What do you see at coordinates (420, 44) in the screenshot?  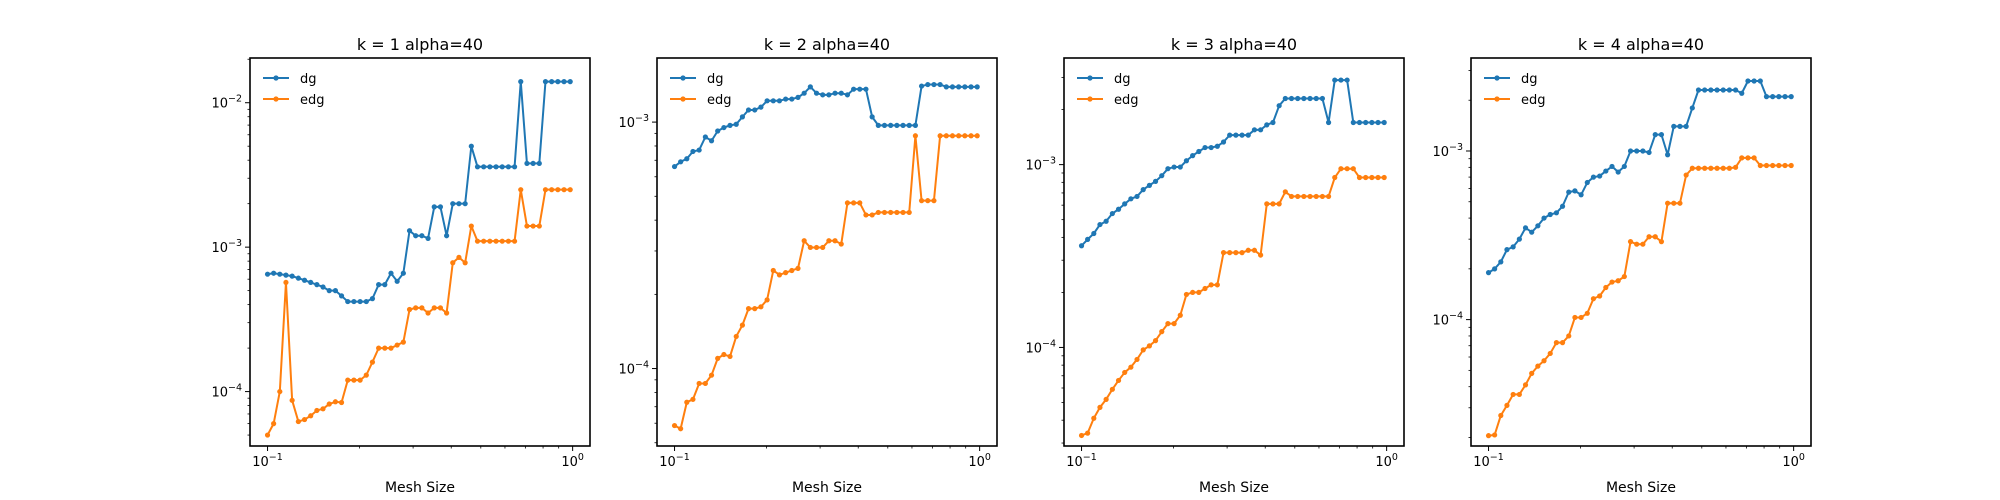 I see `chart-title: k = 1 alpha=40` at bounding box center [420, 44].